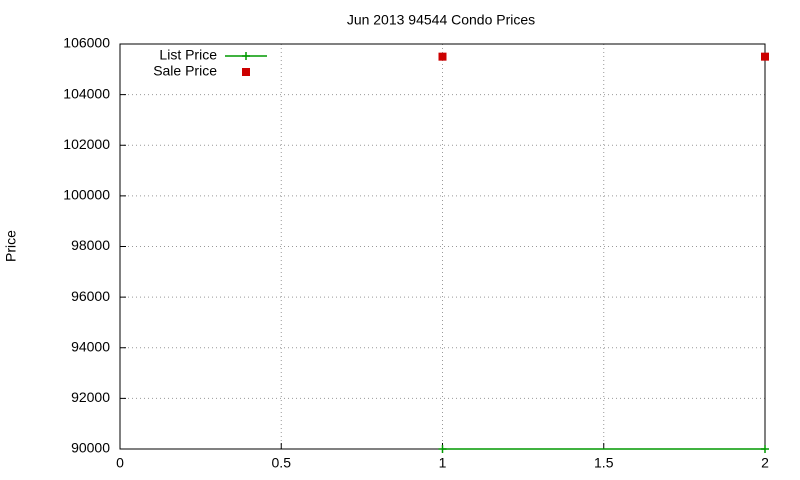  What do you see at coordinates (443, 463) in the screenshot?
I see `x-tick-label: 1` at bounding box center [443, 463].